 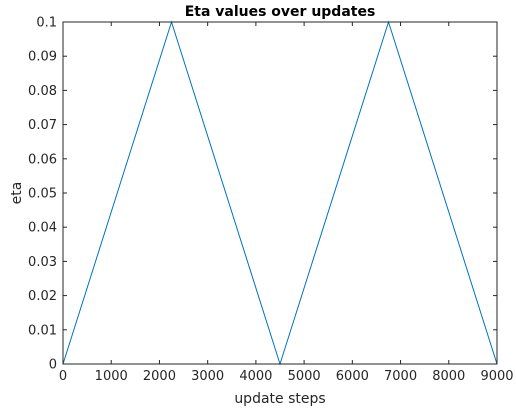 What do you see at coordinates (42, 296) in the screenshot?
I see `y-tick-label: 0.02` at bounding box center [42, 296].